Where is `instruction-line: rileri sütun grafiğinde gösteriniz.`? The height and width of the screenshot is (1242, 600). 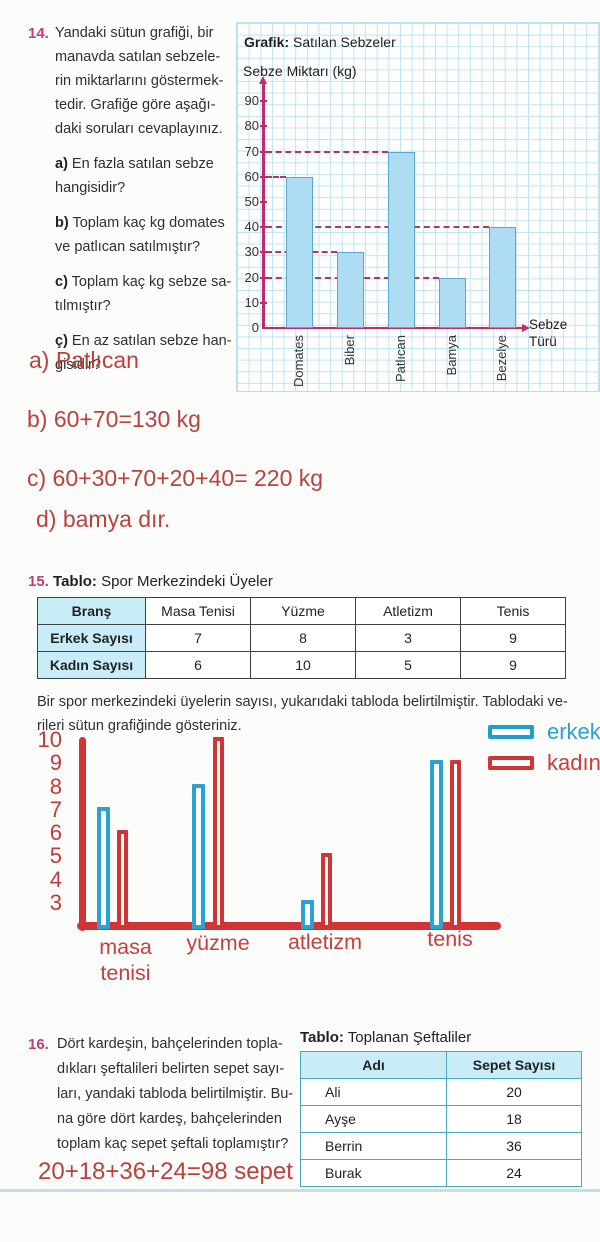
instruction-line: rileri sütun grafiğinde gösteriniz. is located at coordinates (139, 726).